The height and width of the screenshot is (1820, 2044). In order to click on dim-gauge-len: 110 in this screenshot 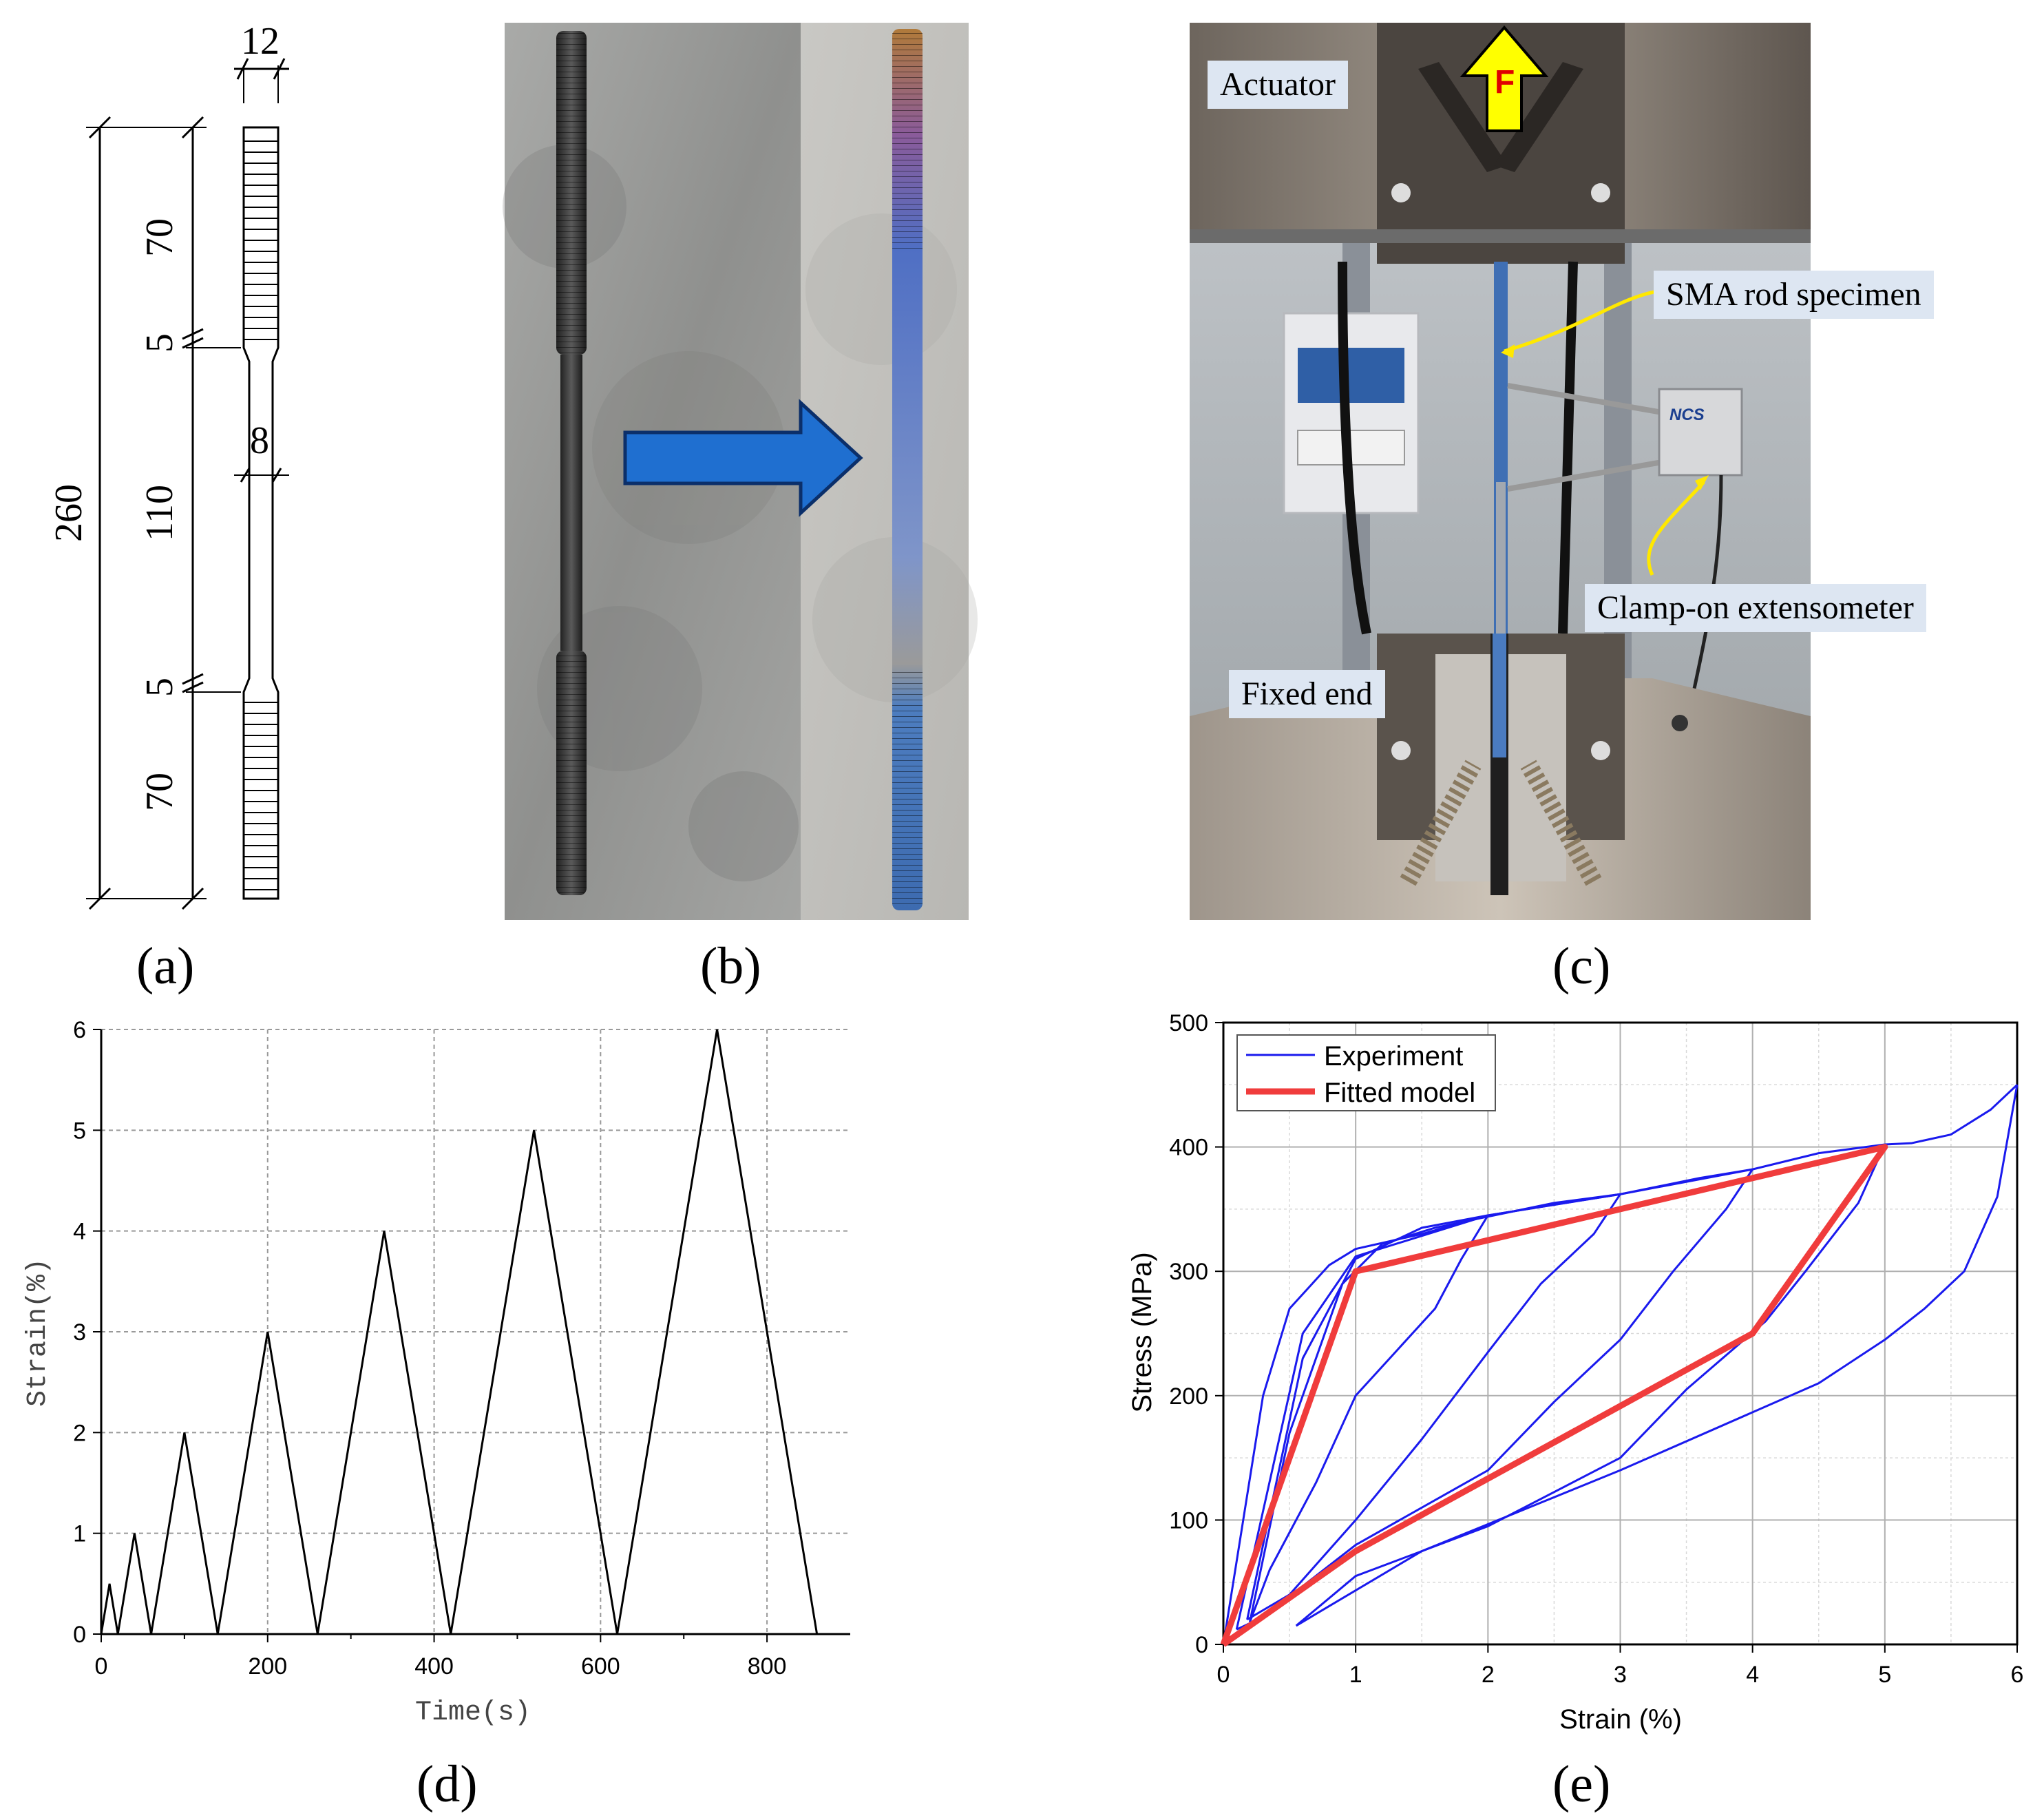, I will do `click(159, 513)`.